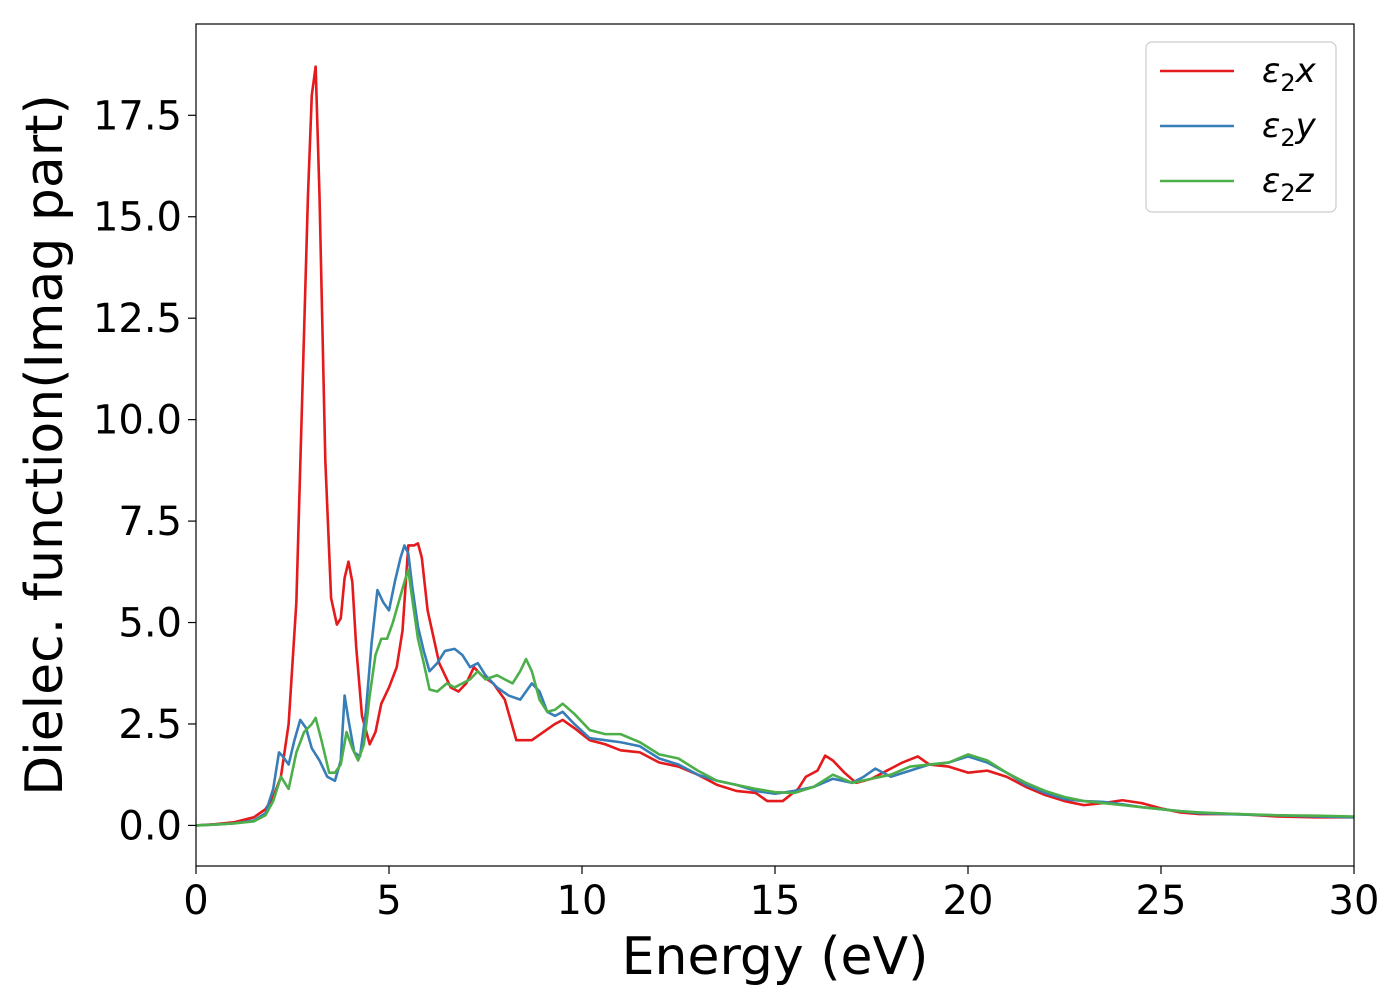 The width and height of the screenshot is (1400, 1000). I want to click on y-tick-label: 12.5, so click(137, 319).